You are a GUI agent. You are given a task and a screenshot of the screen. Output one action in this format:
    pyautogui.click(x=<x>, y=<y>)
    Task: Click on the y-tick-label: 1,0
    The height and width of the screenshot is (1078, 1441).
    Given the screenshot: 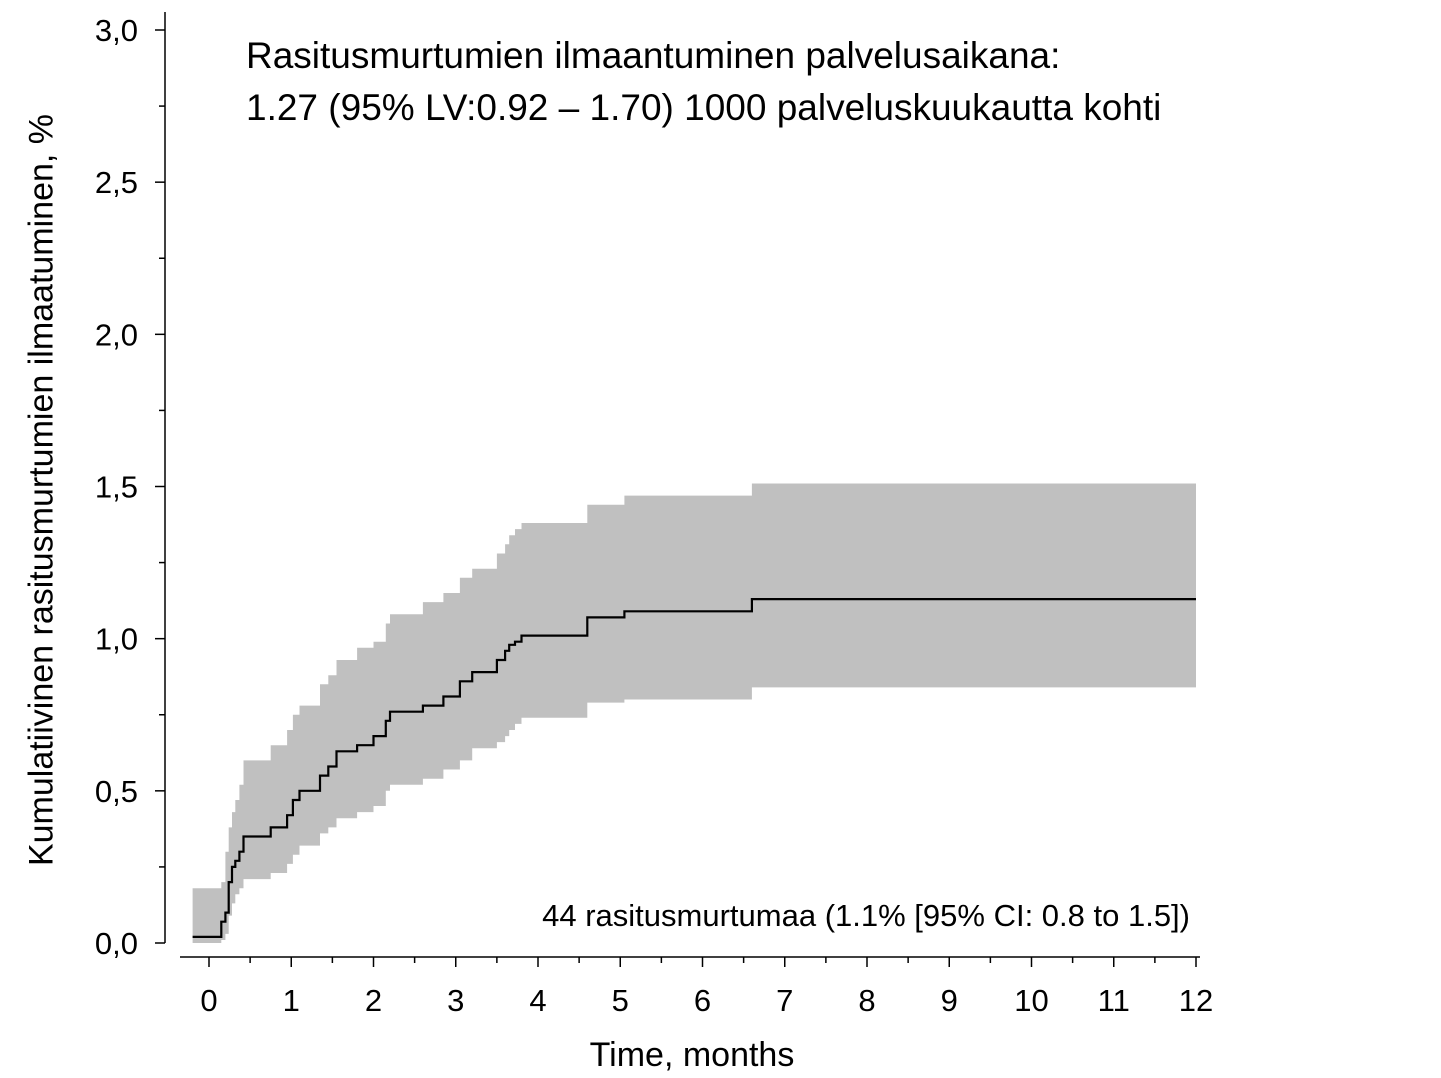 What is the action you would take?
    pyautogui.click(x=116, y=639)
    